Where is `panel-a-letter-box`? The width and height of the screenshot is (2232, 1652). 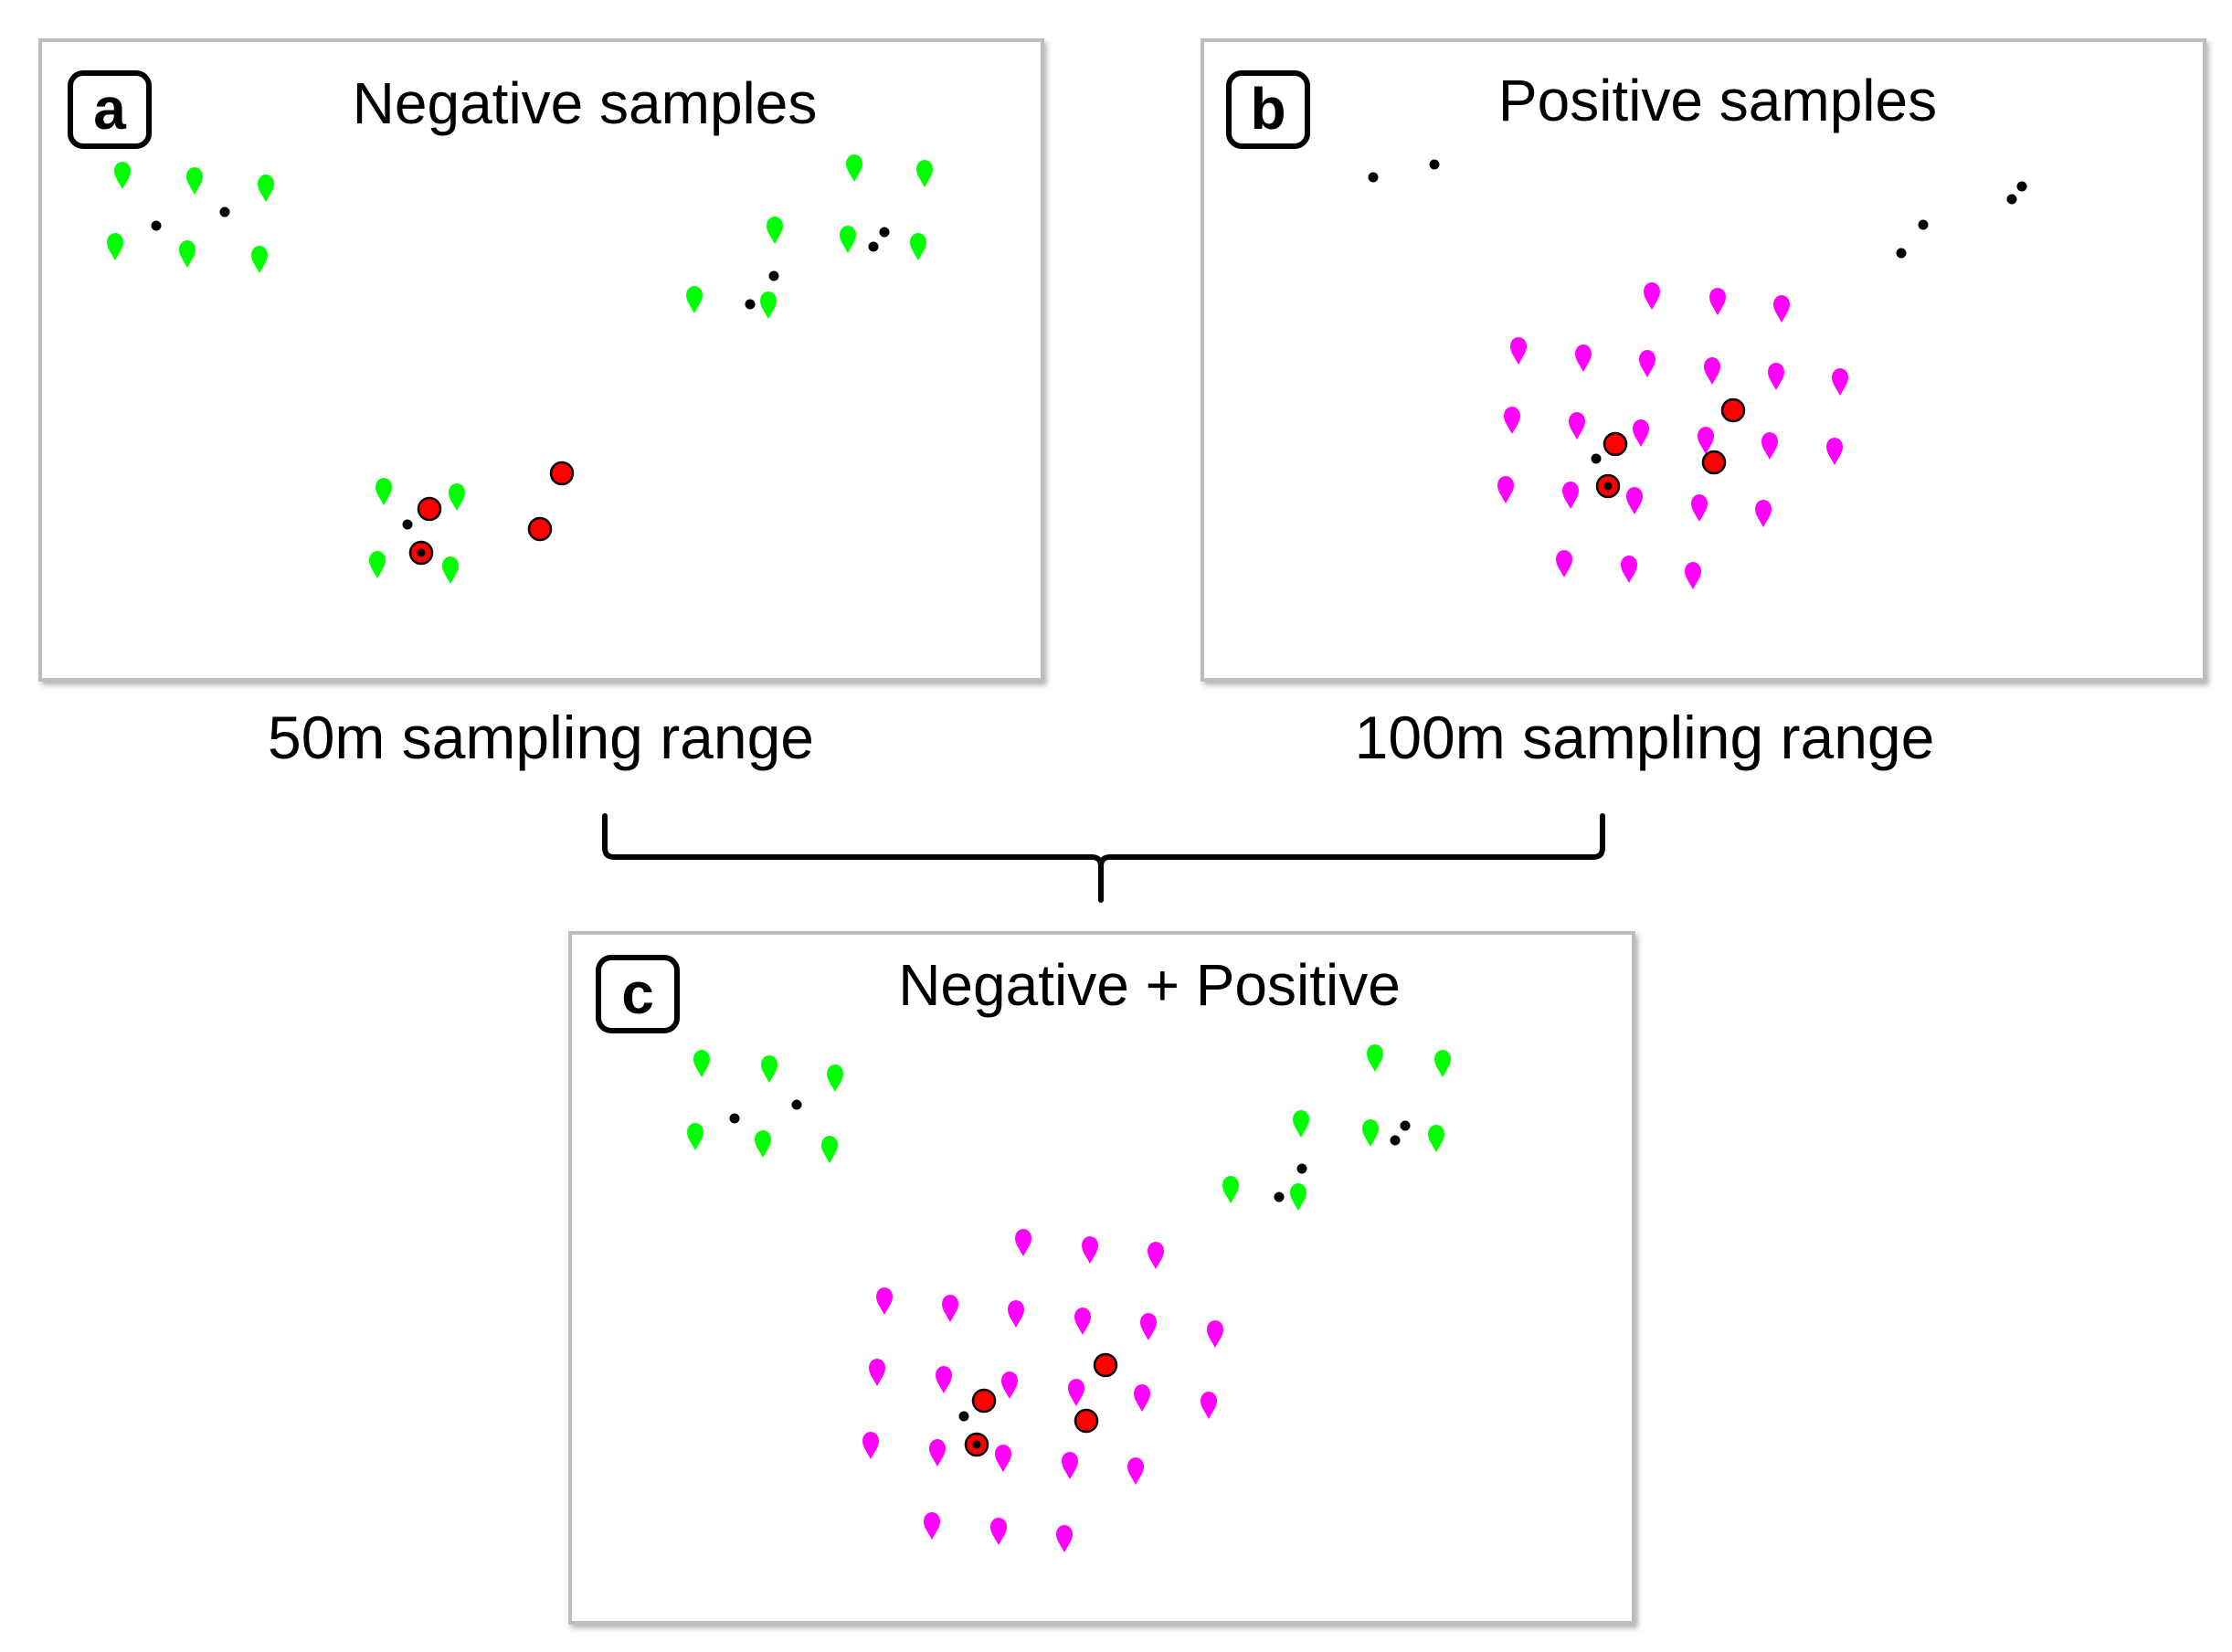
panel-a-letter-box is located at coordinates (110, 110).